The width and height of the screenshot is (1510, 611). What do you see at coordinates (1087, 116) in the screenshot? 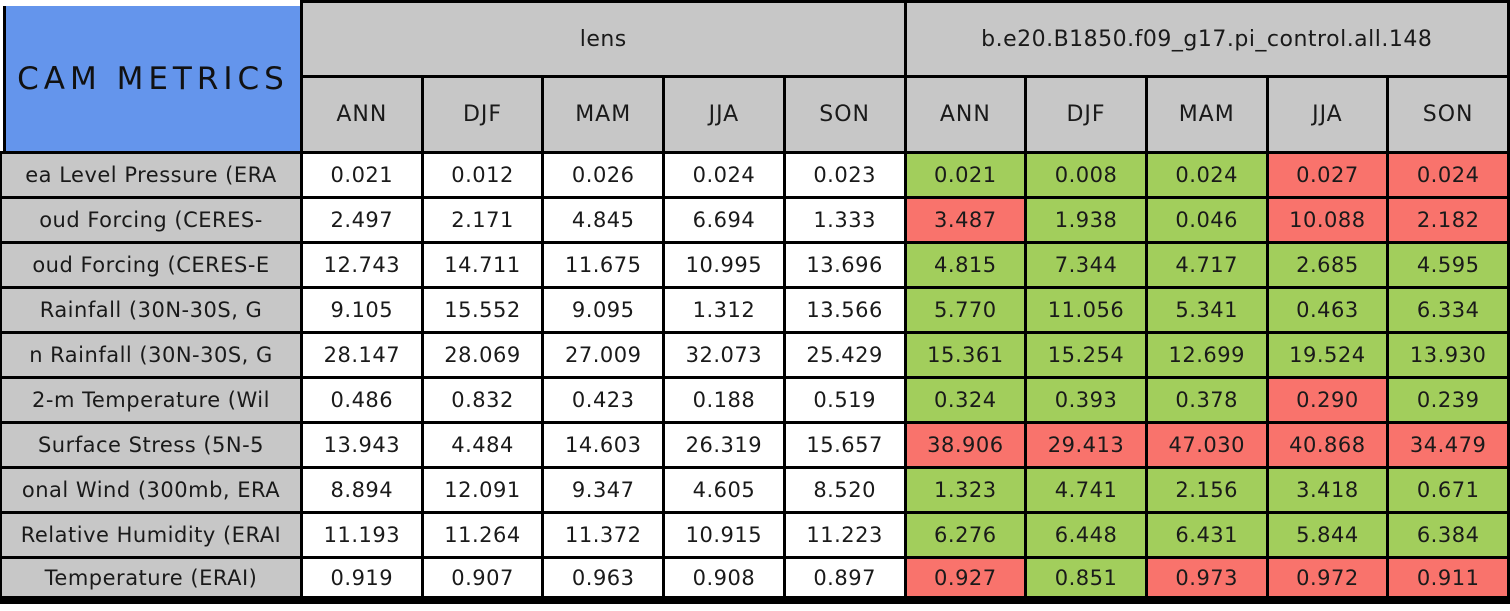
I see `season-header-control-djf: DJF` at bounding box center [1087, 116].